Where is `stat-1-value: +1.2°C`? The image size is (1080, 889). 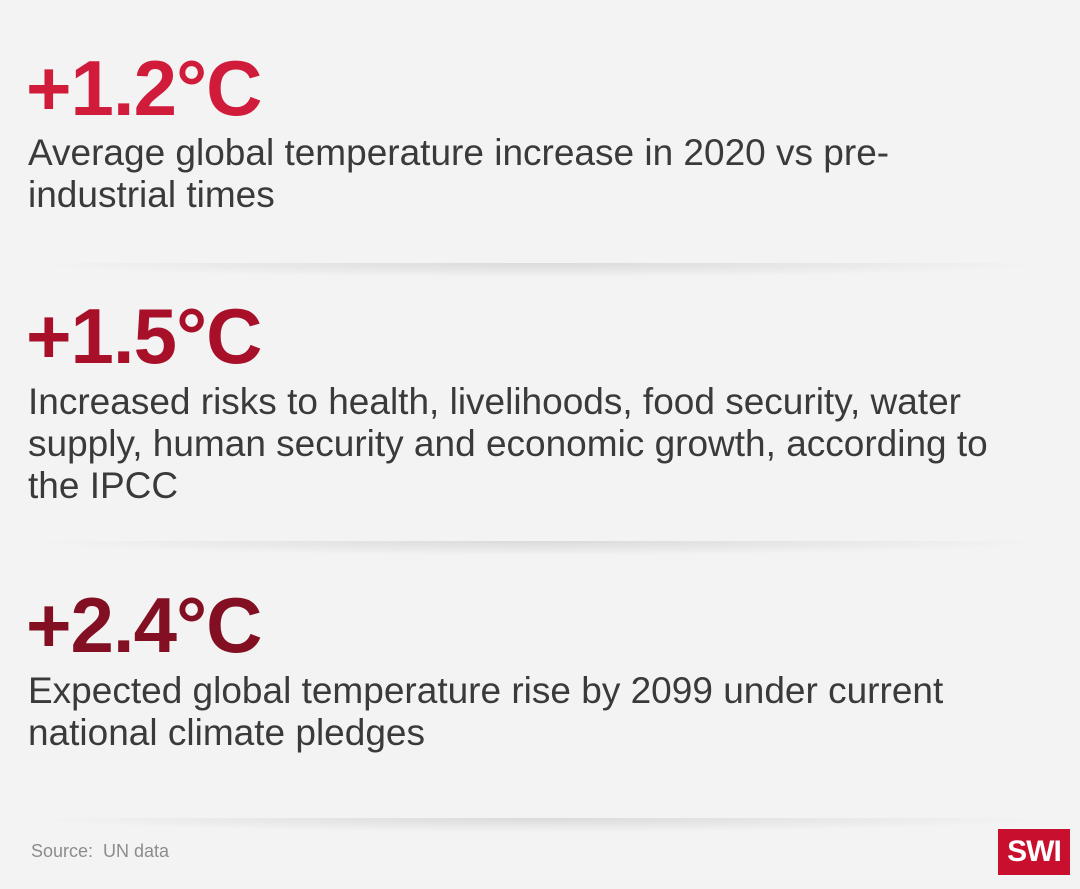 stat-1-value: +1.2°C is located at coordinates (144, 88).